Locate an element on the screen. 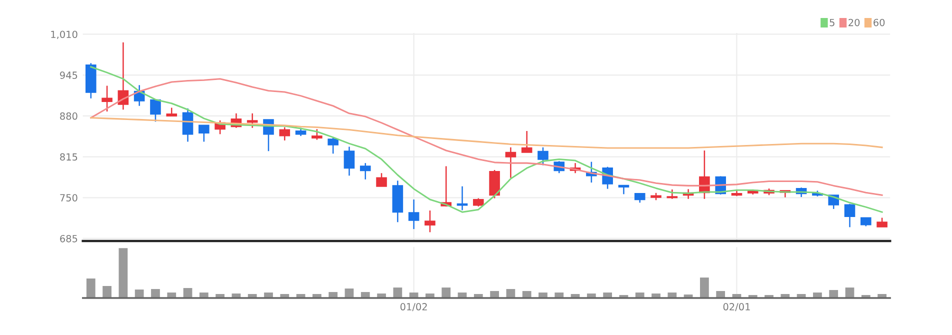  y-tick-label: 750 is located at coordinates (69, 198).